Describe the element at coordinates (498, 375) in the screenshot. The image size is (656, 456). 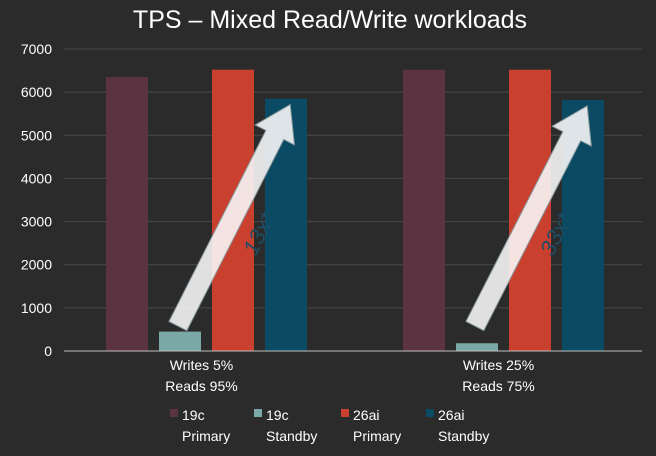
I see `x-tick-label: Writes 25% Reads 75%` at that location.